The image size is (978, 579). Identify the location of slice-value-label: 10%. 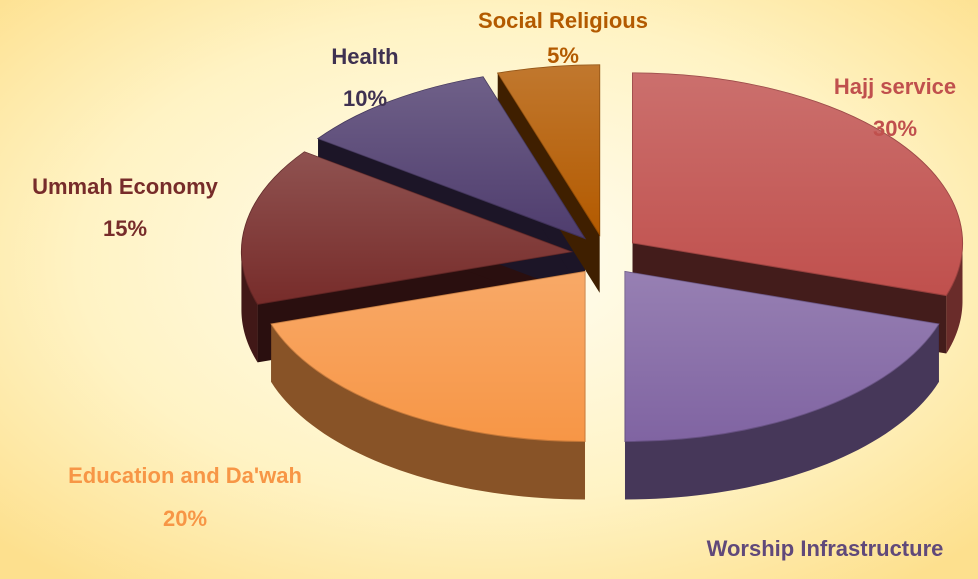
(365, 98).